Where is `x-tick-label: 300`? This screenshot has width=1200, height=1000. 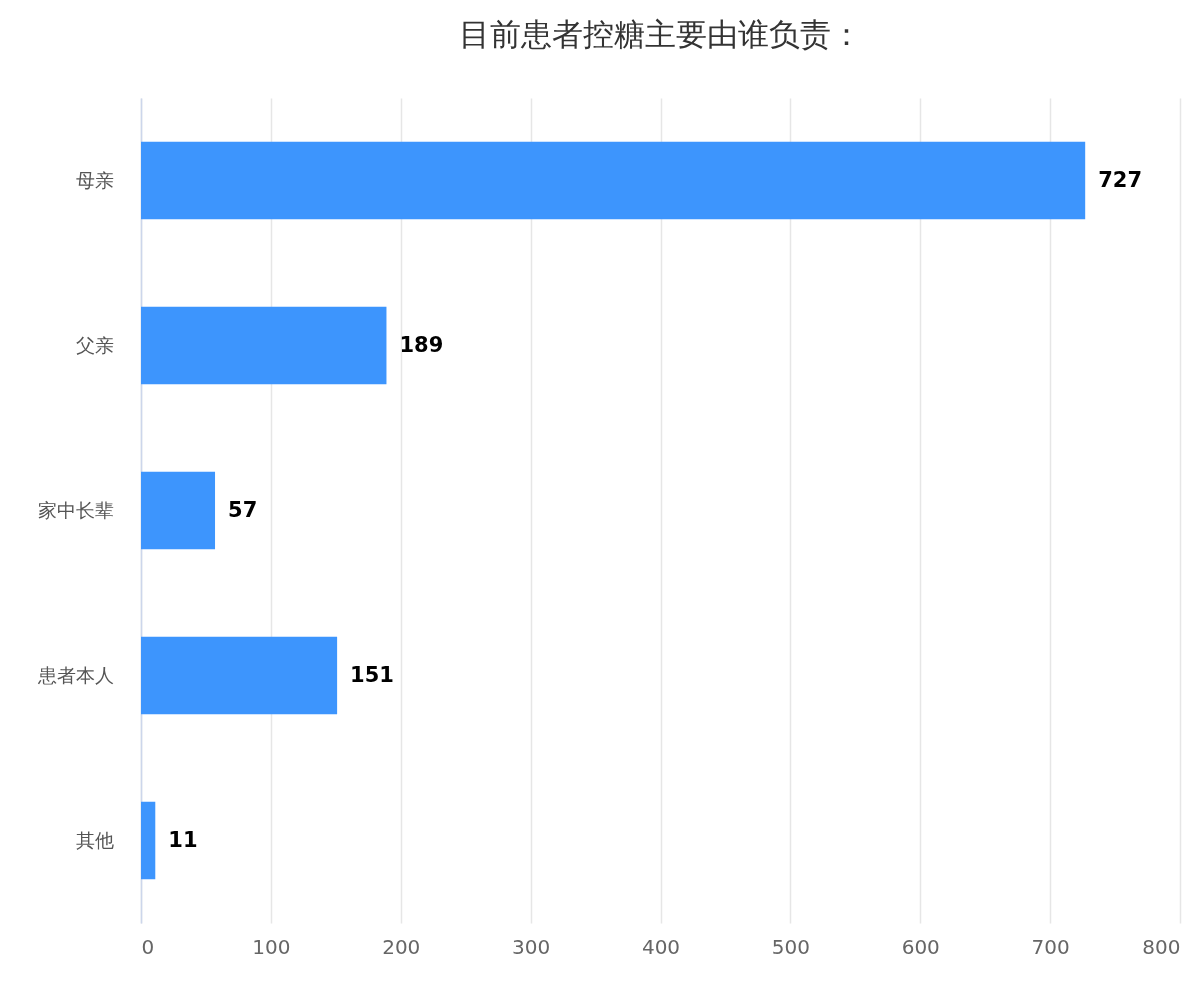 x-tick-label: 300 is located at coordinates (531, 946).